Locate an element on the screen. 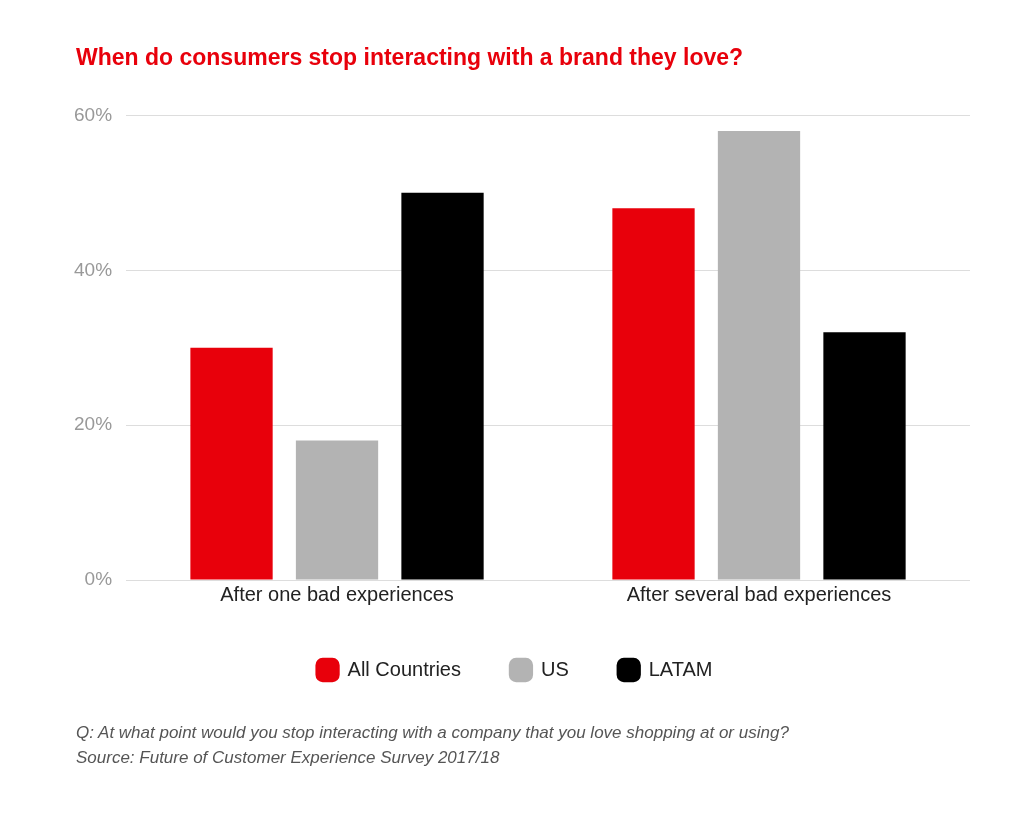  x-tick-label: After several bad experiences is located at coordinates (759, 593).